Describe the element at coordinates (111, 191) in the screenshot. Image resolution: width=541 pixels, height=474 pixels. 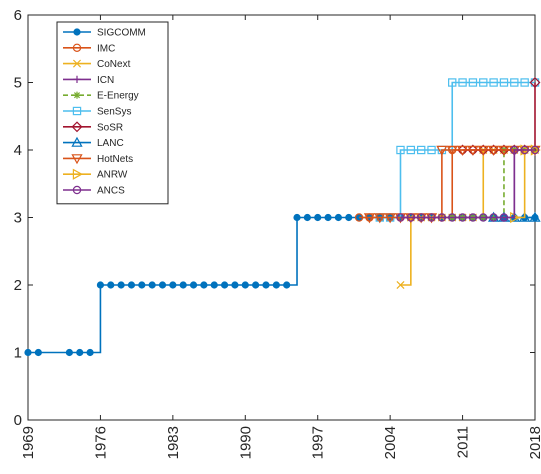
I see `legend-label: ANCS` at that location.